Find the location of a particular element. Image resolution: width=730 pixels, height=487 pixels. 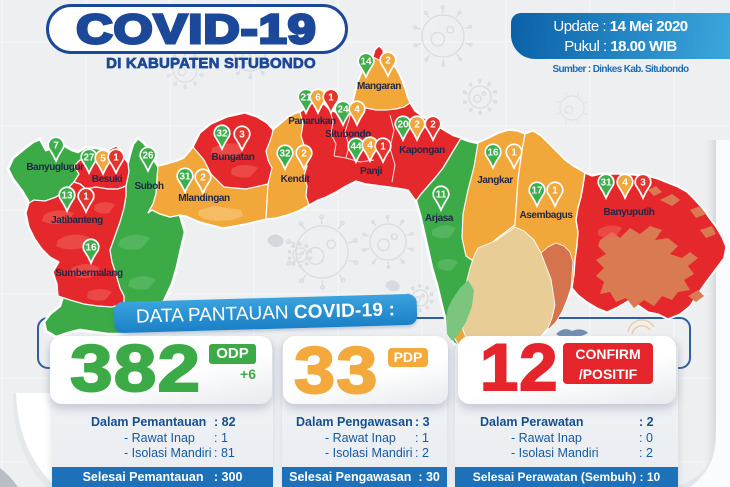

svg-text: Banyuglugur is located at coordinates (55, 167).